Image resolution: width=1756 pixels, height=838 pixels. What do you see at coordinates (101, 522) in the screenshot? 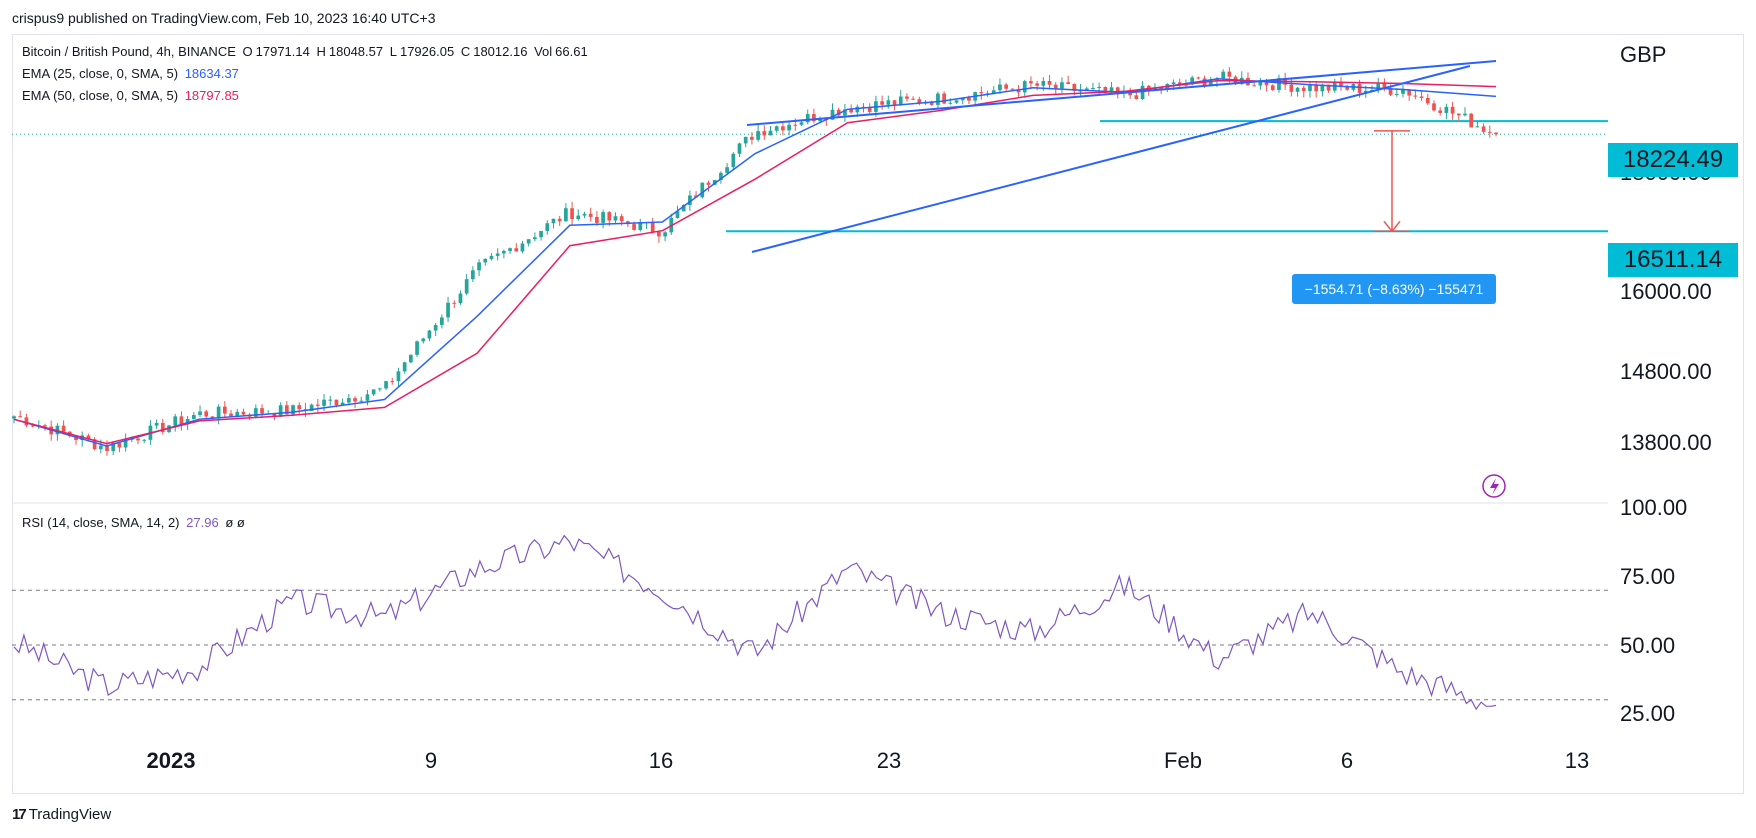
I see `legend-rsi-label: RSI (14, close, SMA, 14, 2)` at bounding box center [101, 522].